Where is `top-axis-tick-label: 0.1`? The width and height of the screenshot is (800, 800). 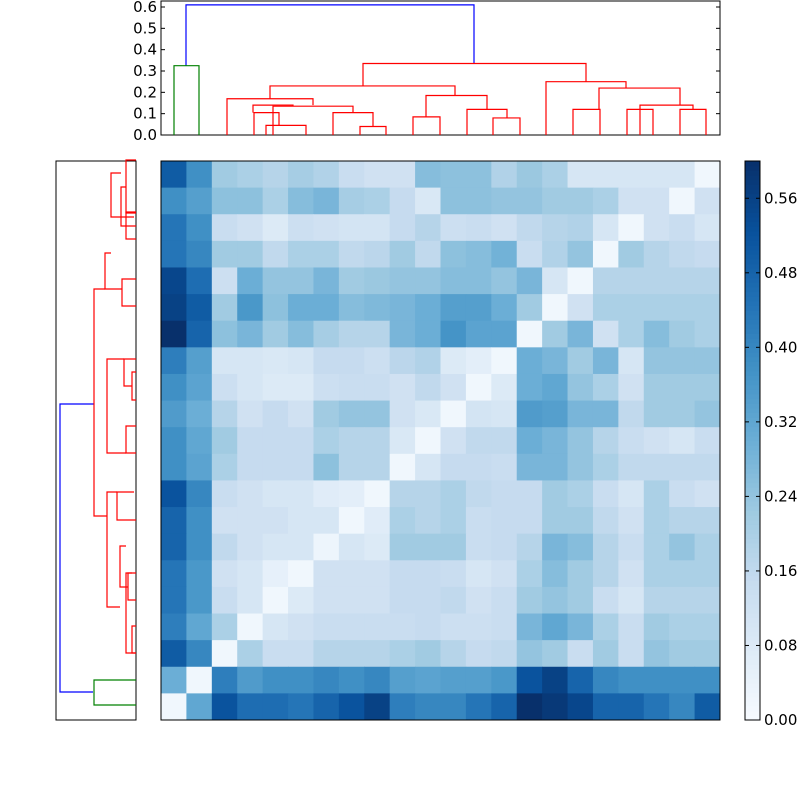 top-axis-tick-label: 0.1 is located at coordinates (145, 114).